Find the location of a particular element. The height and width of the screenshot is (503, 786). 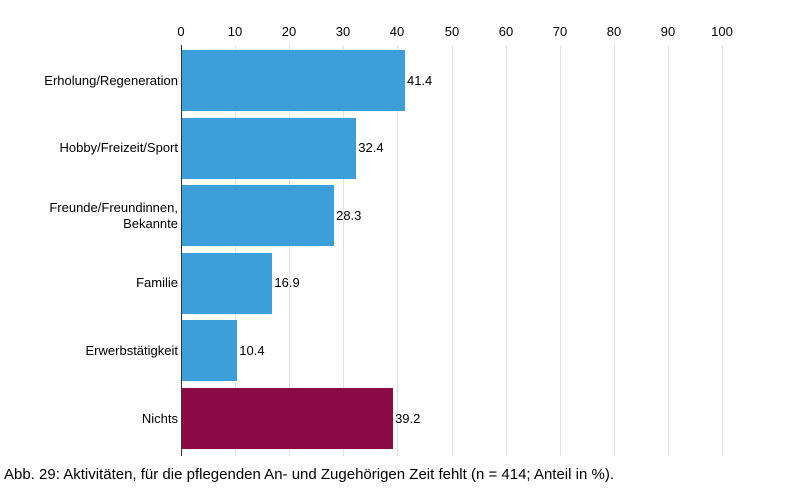

data-label: 41.4 is located at coordinates (419, 80).